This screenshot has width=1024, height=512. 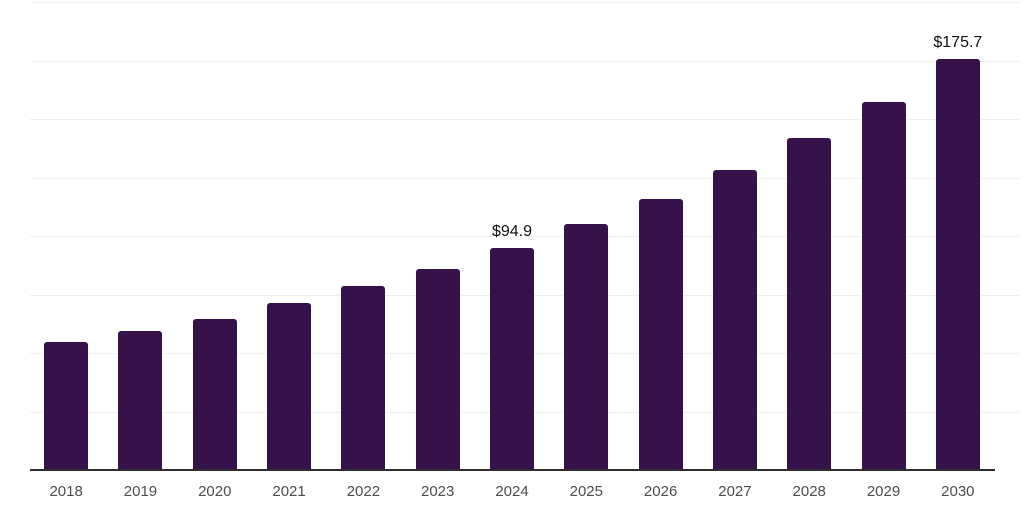 What do you see at coordinates (512, 231) in the screenshot?
I see `data-label-2024: $94.9` at bounding box center [512, 231].